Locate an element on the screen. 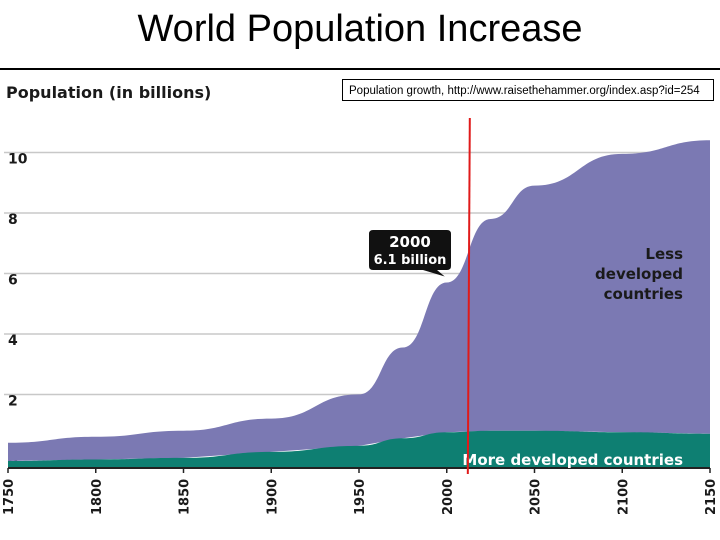 Image resolution: width=720 pixels, height=540 pixels. x-tick-labels: 1750 1800 1850 1900 1950 2000 2050 2100 2150 is located at coordinates (360, 491).